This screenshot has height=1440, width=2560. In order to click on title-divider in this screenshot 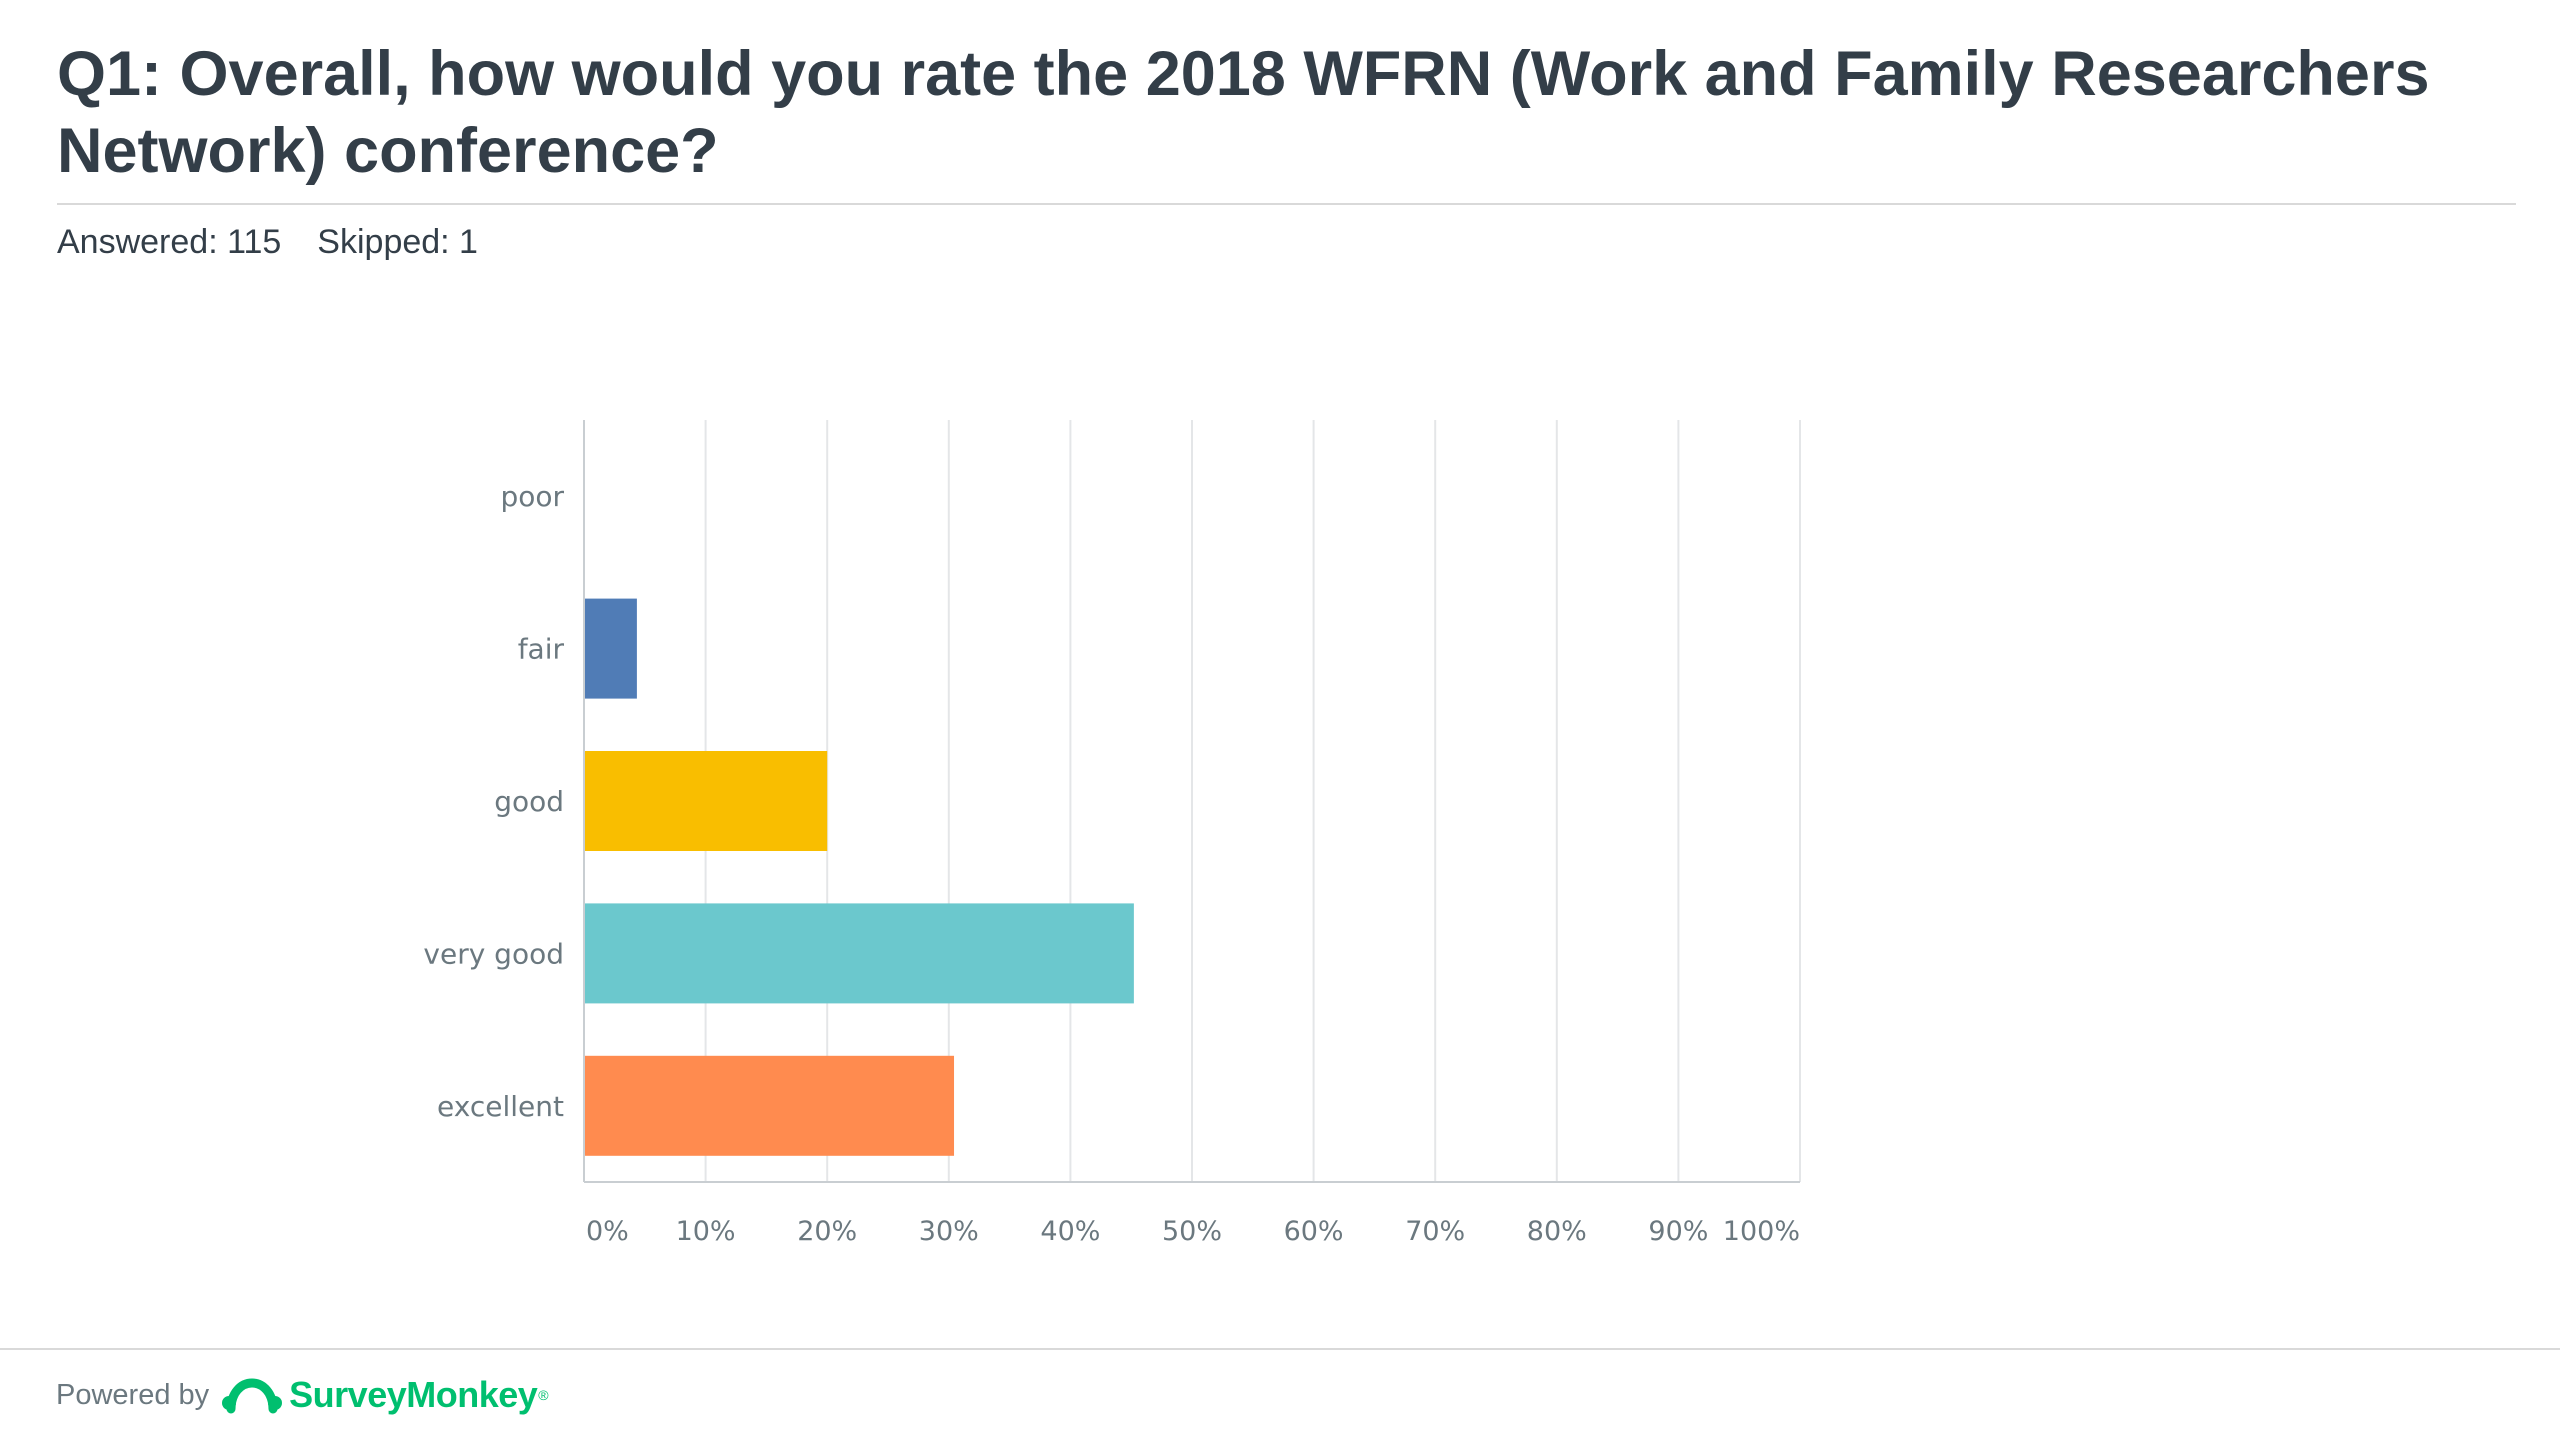, I will do `click(1286, 204)`.